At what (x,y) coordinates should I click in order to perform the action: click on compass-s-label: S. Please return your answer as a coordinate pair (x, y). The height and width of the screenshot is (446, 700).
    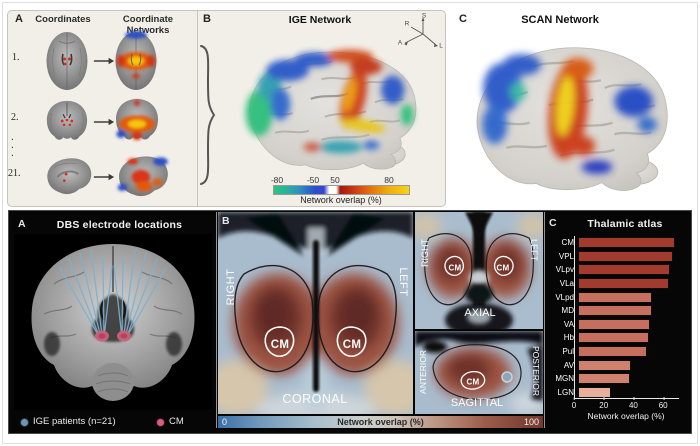
    Looking at the image, I should click on (424, 16).